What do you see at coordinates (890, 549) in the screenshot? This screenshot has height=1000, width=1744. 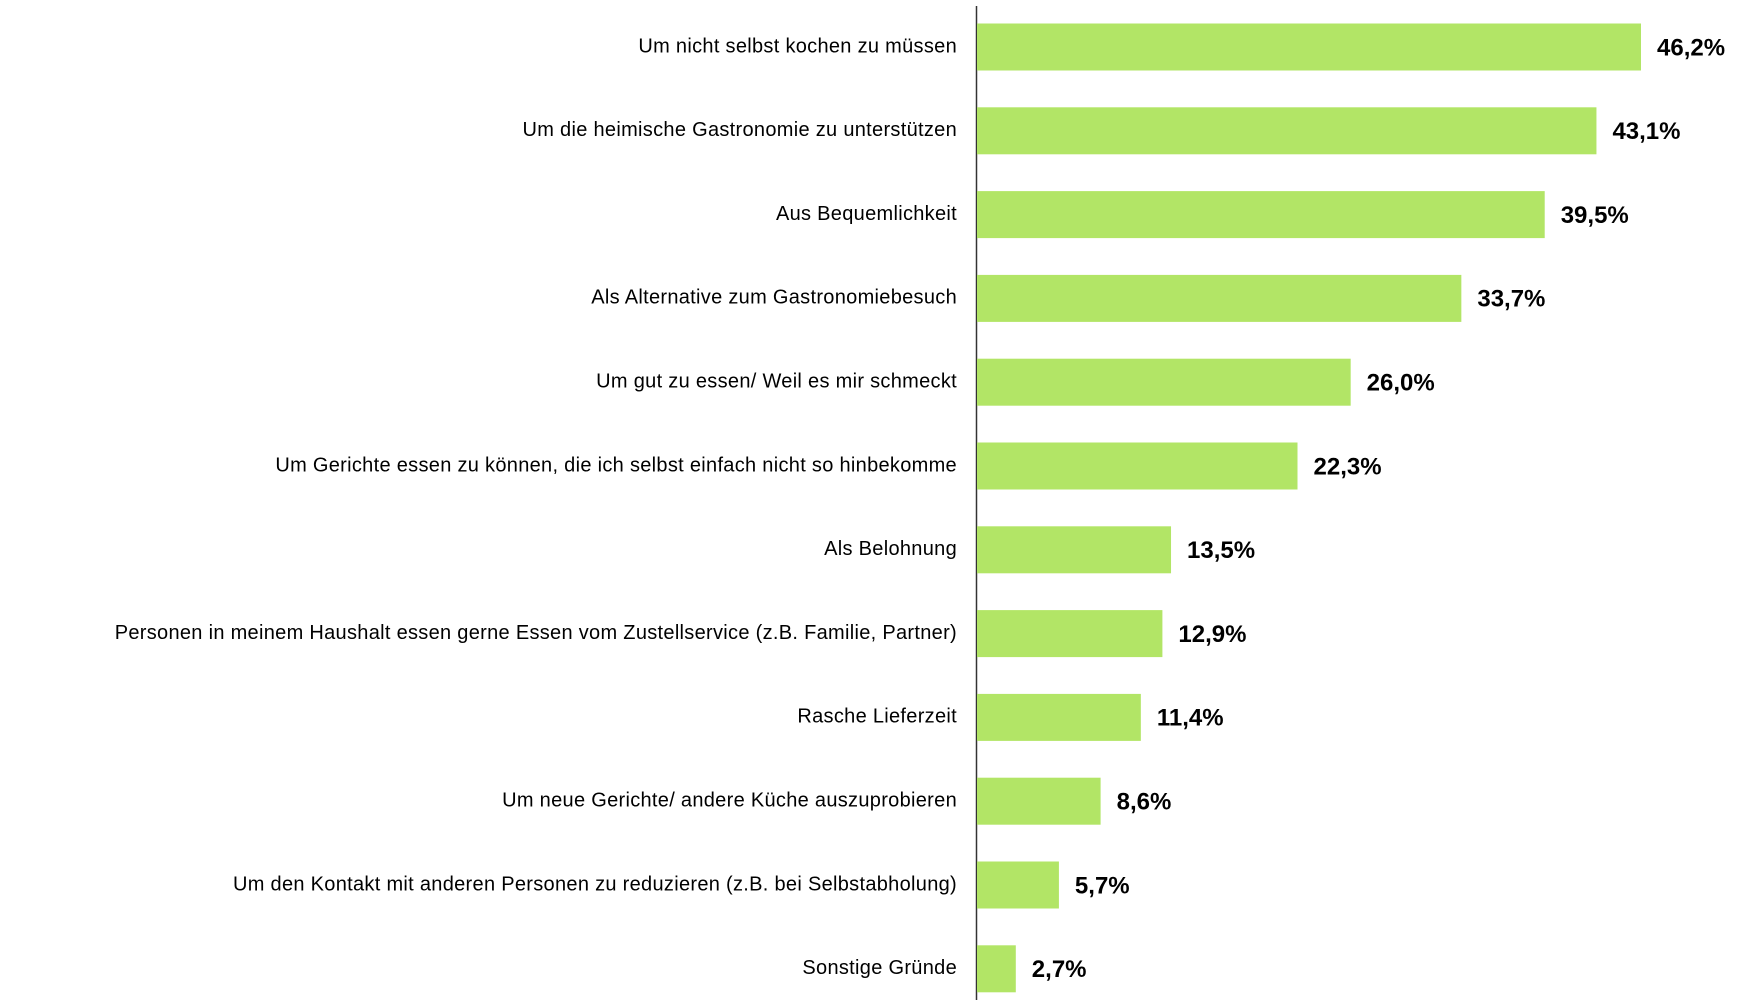 I see `category-label: Als Belohnung` at bounding box center [890, 549].